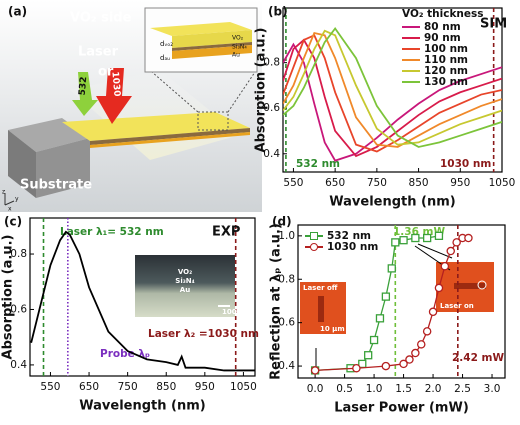 This screenshot has width=520, height=425. What do you see at coordinates (236, 55) in the screenshot?
I see `au-label: Au` at bounding box center [236, 55].